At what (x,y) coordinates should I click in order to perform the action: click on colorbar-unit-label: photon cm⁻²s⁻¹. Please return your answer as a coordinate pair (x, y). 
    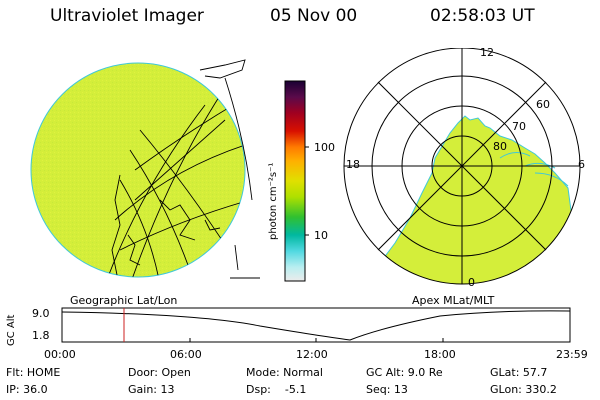
    Looking at the image, I should click on (273, 201).